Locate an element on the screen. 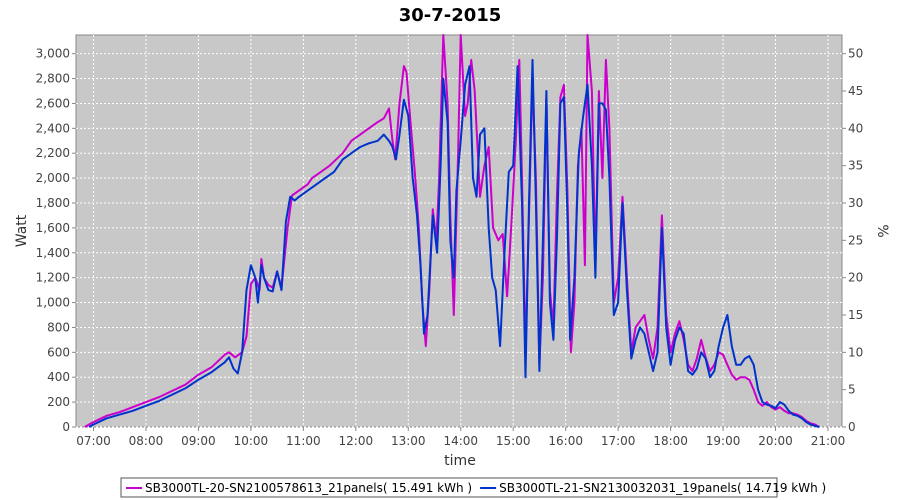  x-tick-label: 21:00 is located at coordinates (828, 441).